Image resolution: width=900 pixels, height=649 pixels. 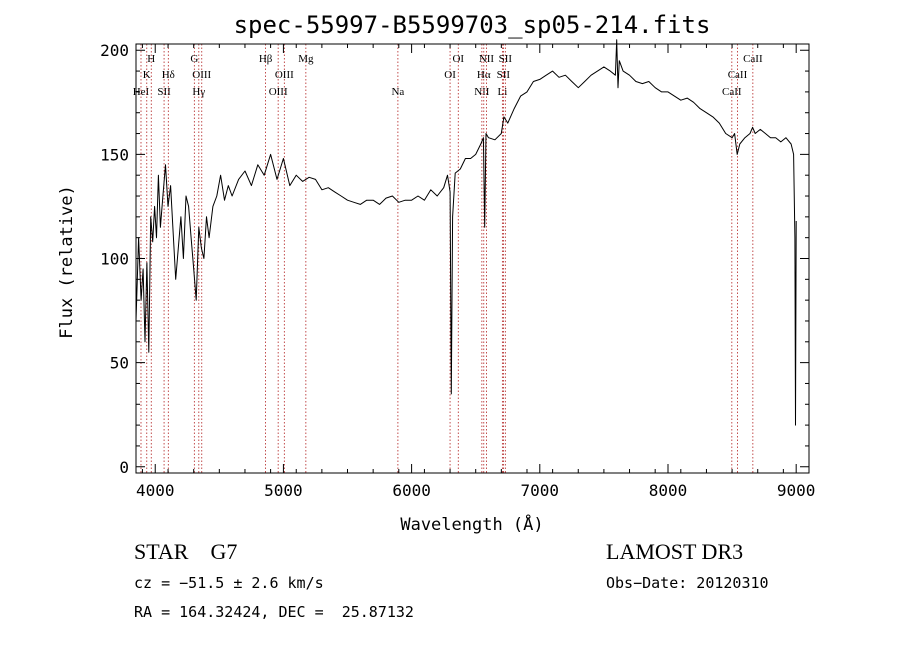 I want to click on y-tick-label-0: 0, so click(x=124, y=467).